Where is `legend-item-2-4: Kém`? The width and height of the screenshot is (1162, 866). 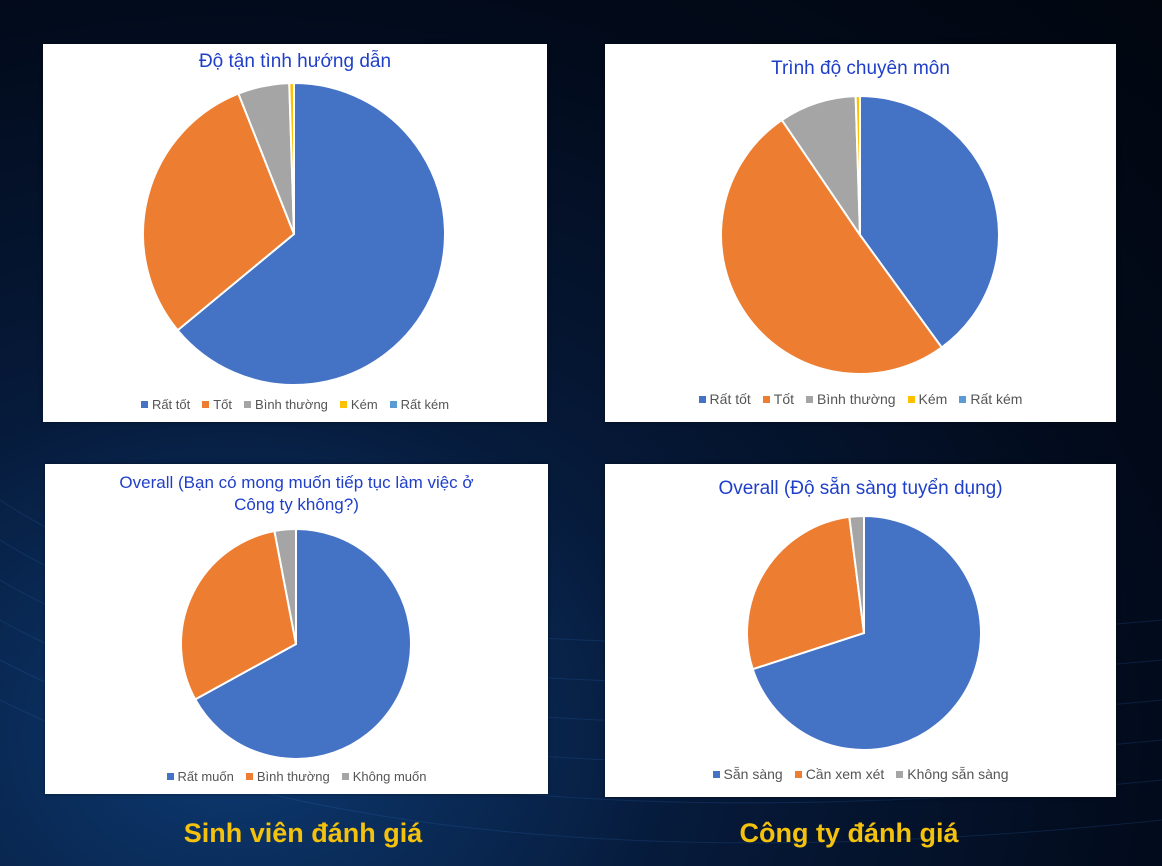
legend-item-2-4: Kém is located at coordinates (927, 399).